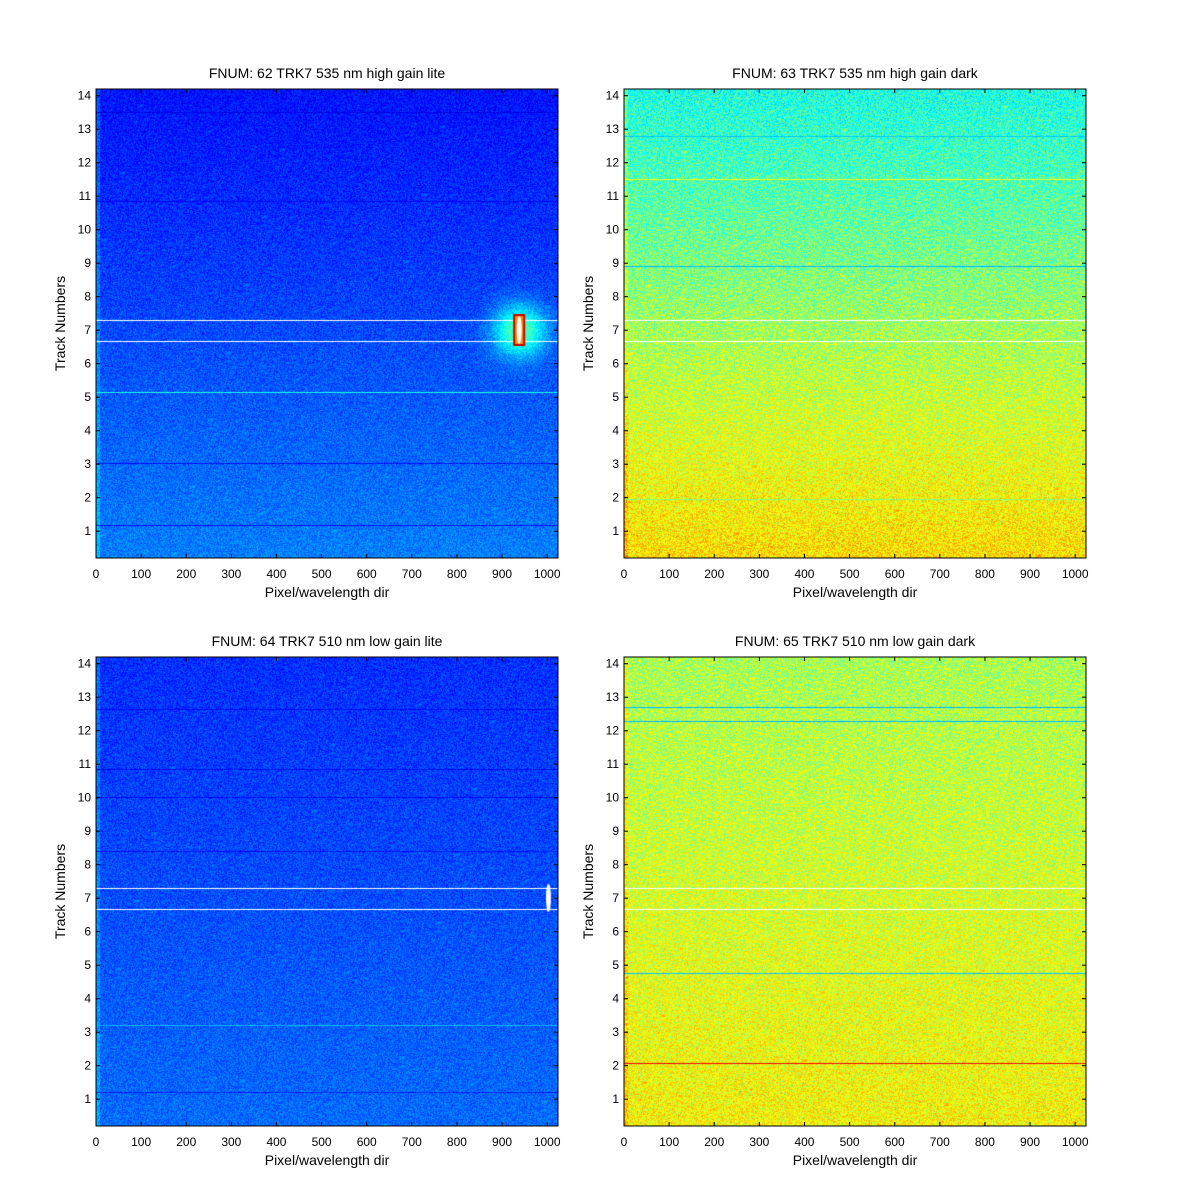  I want to click on panel-title: FNUM: 63 TRK7 535 nm high gain dark, so click(855, 73).